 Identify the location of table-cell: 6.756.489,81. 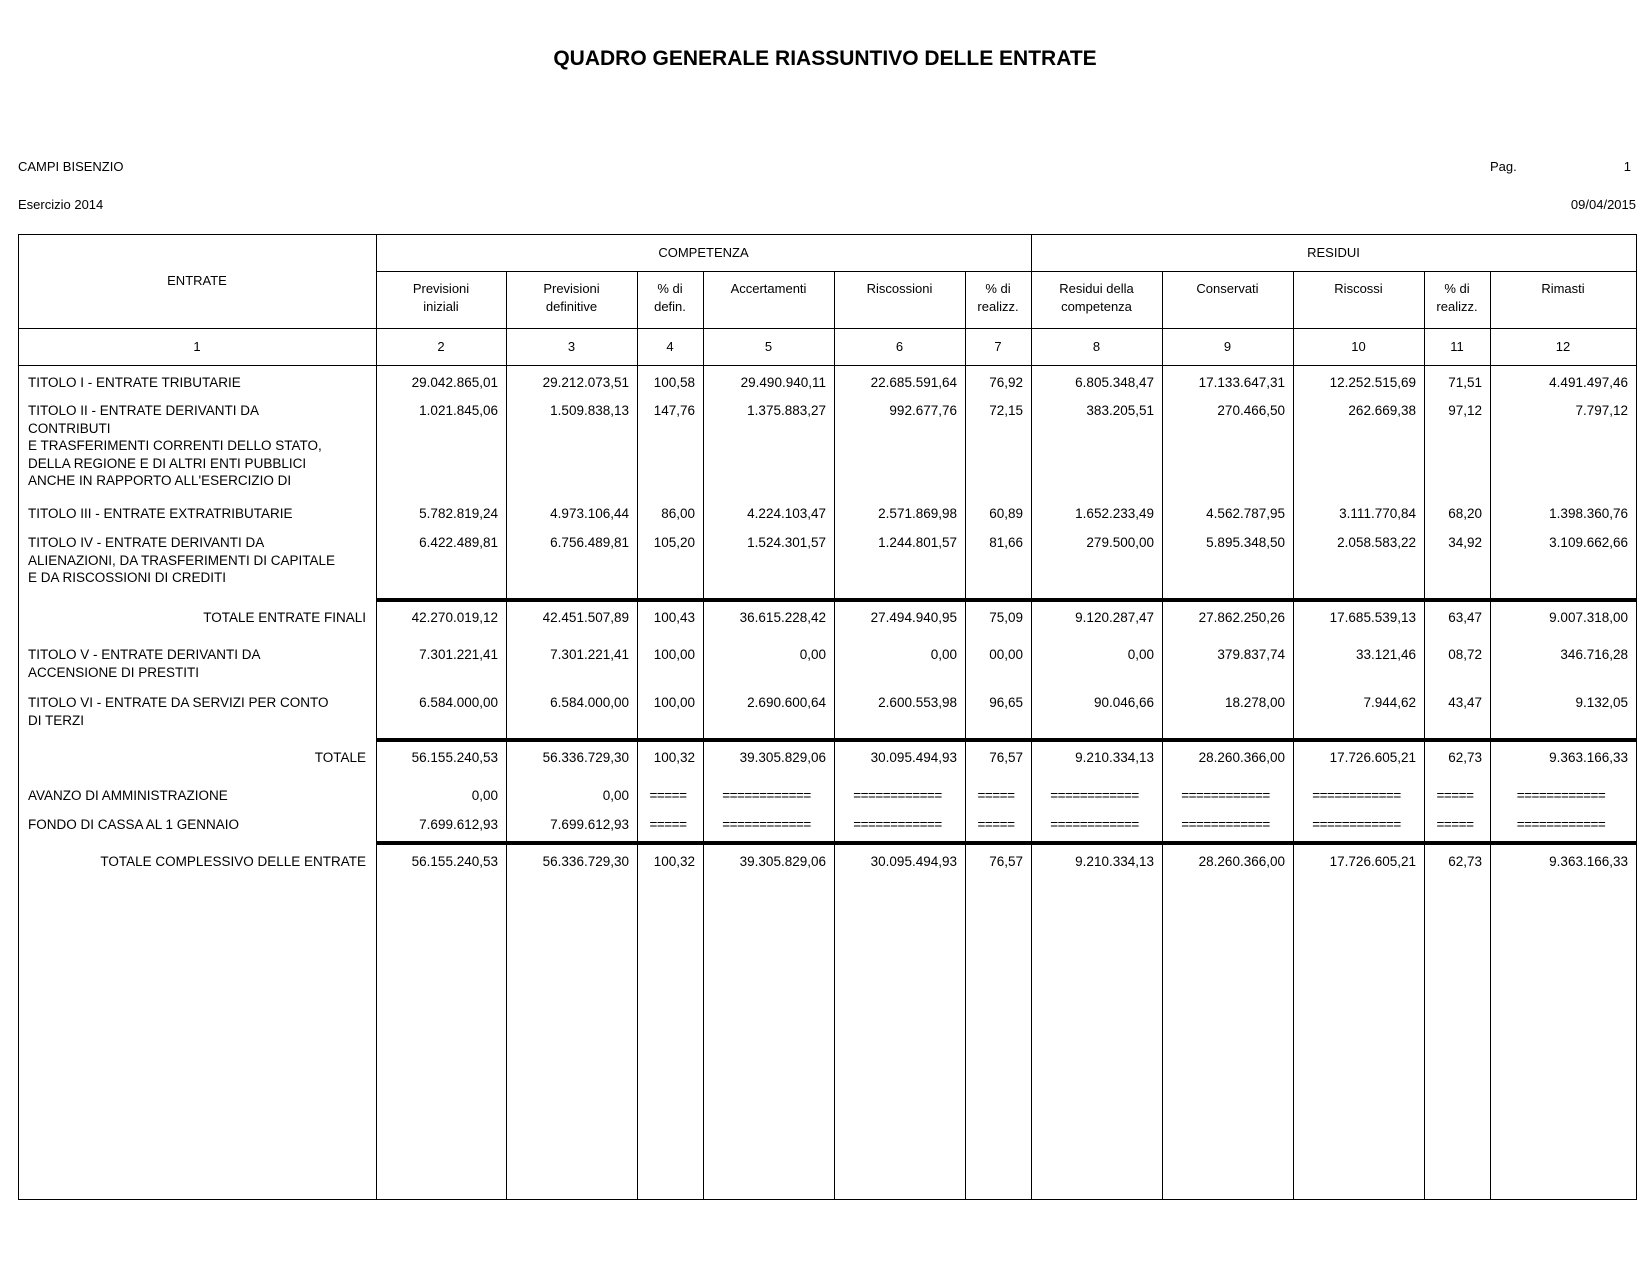
(589, 542).